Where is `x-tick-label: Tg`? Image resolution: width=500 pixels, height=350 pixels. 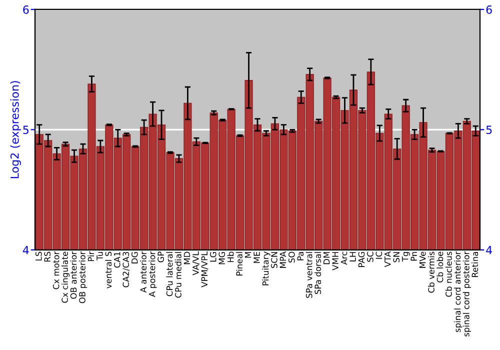
x-tick-label: Tg is located at coordinates (406, 257).